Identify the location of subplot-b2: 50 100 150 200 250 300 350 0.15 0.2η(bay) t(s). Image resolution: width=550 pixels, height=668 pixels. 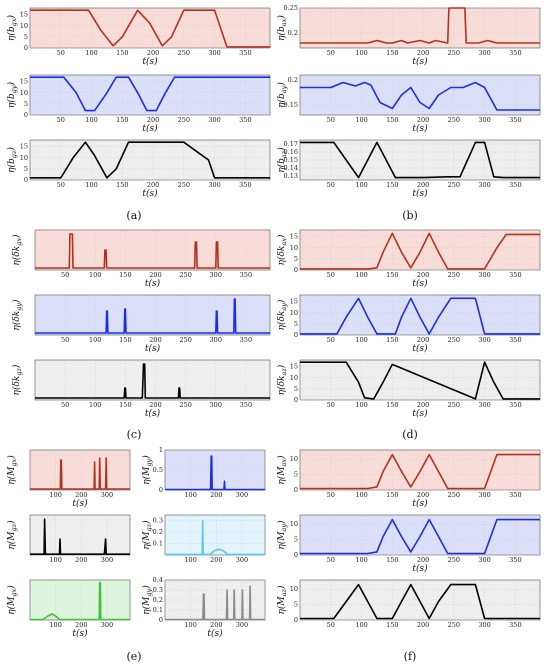
(408, 104).